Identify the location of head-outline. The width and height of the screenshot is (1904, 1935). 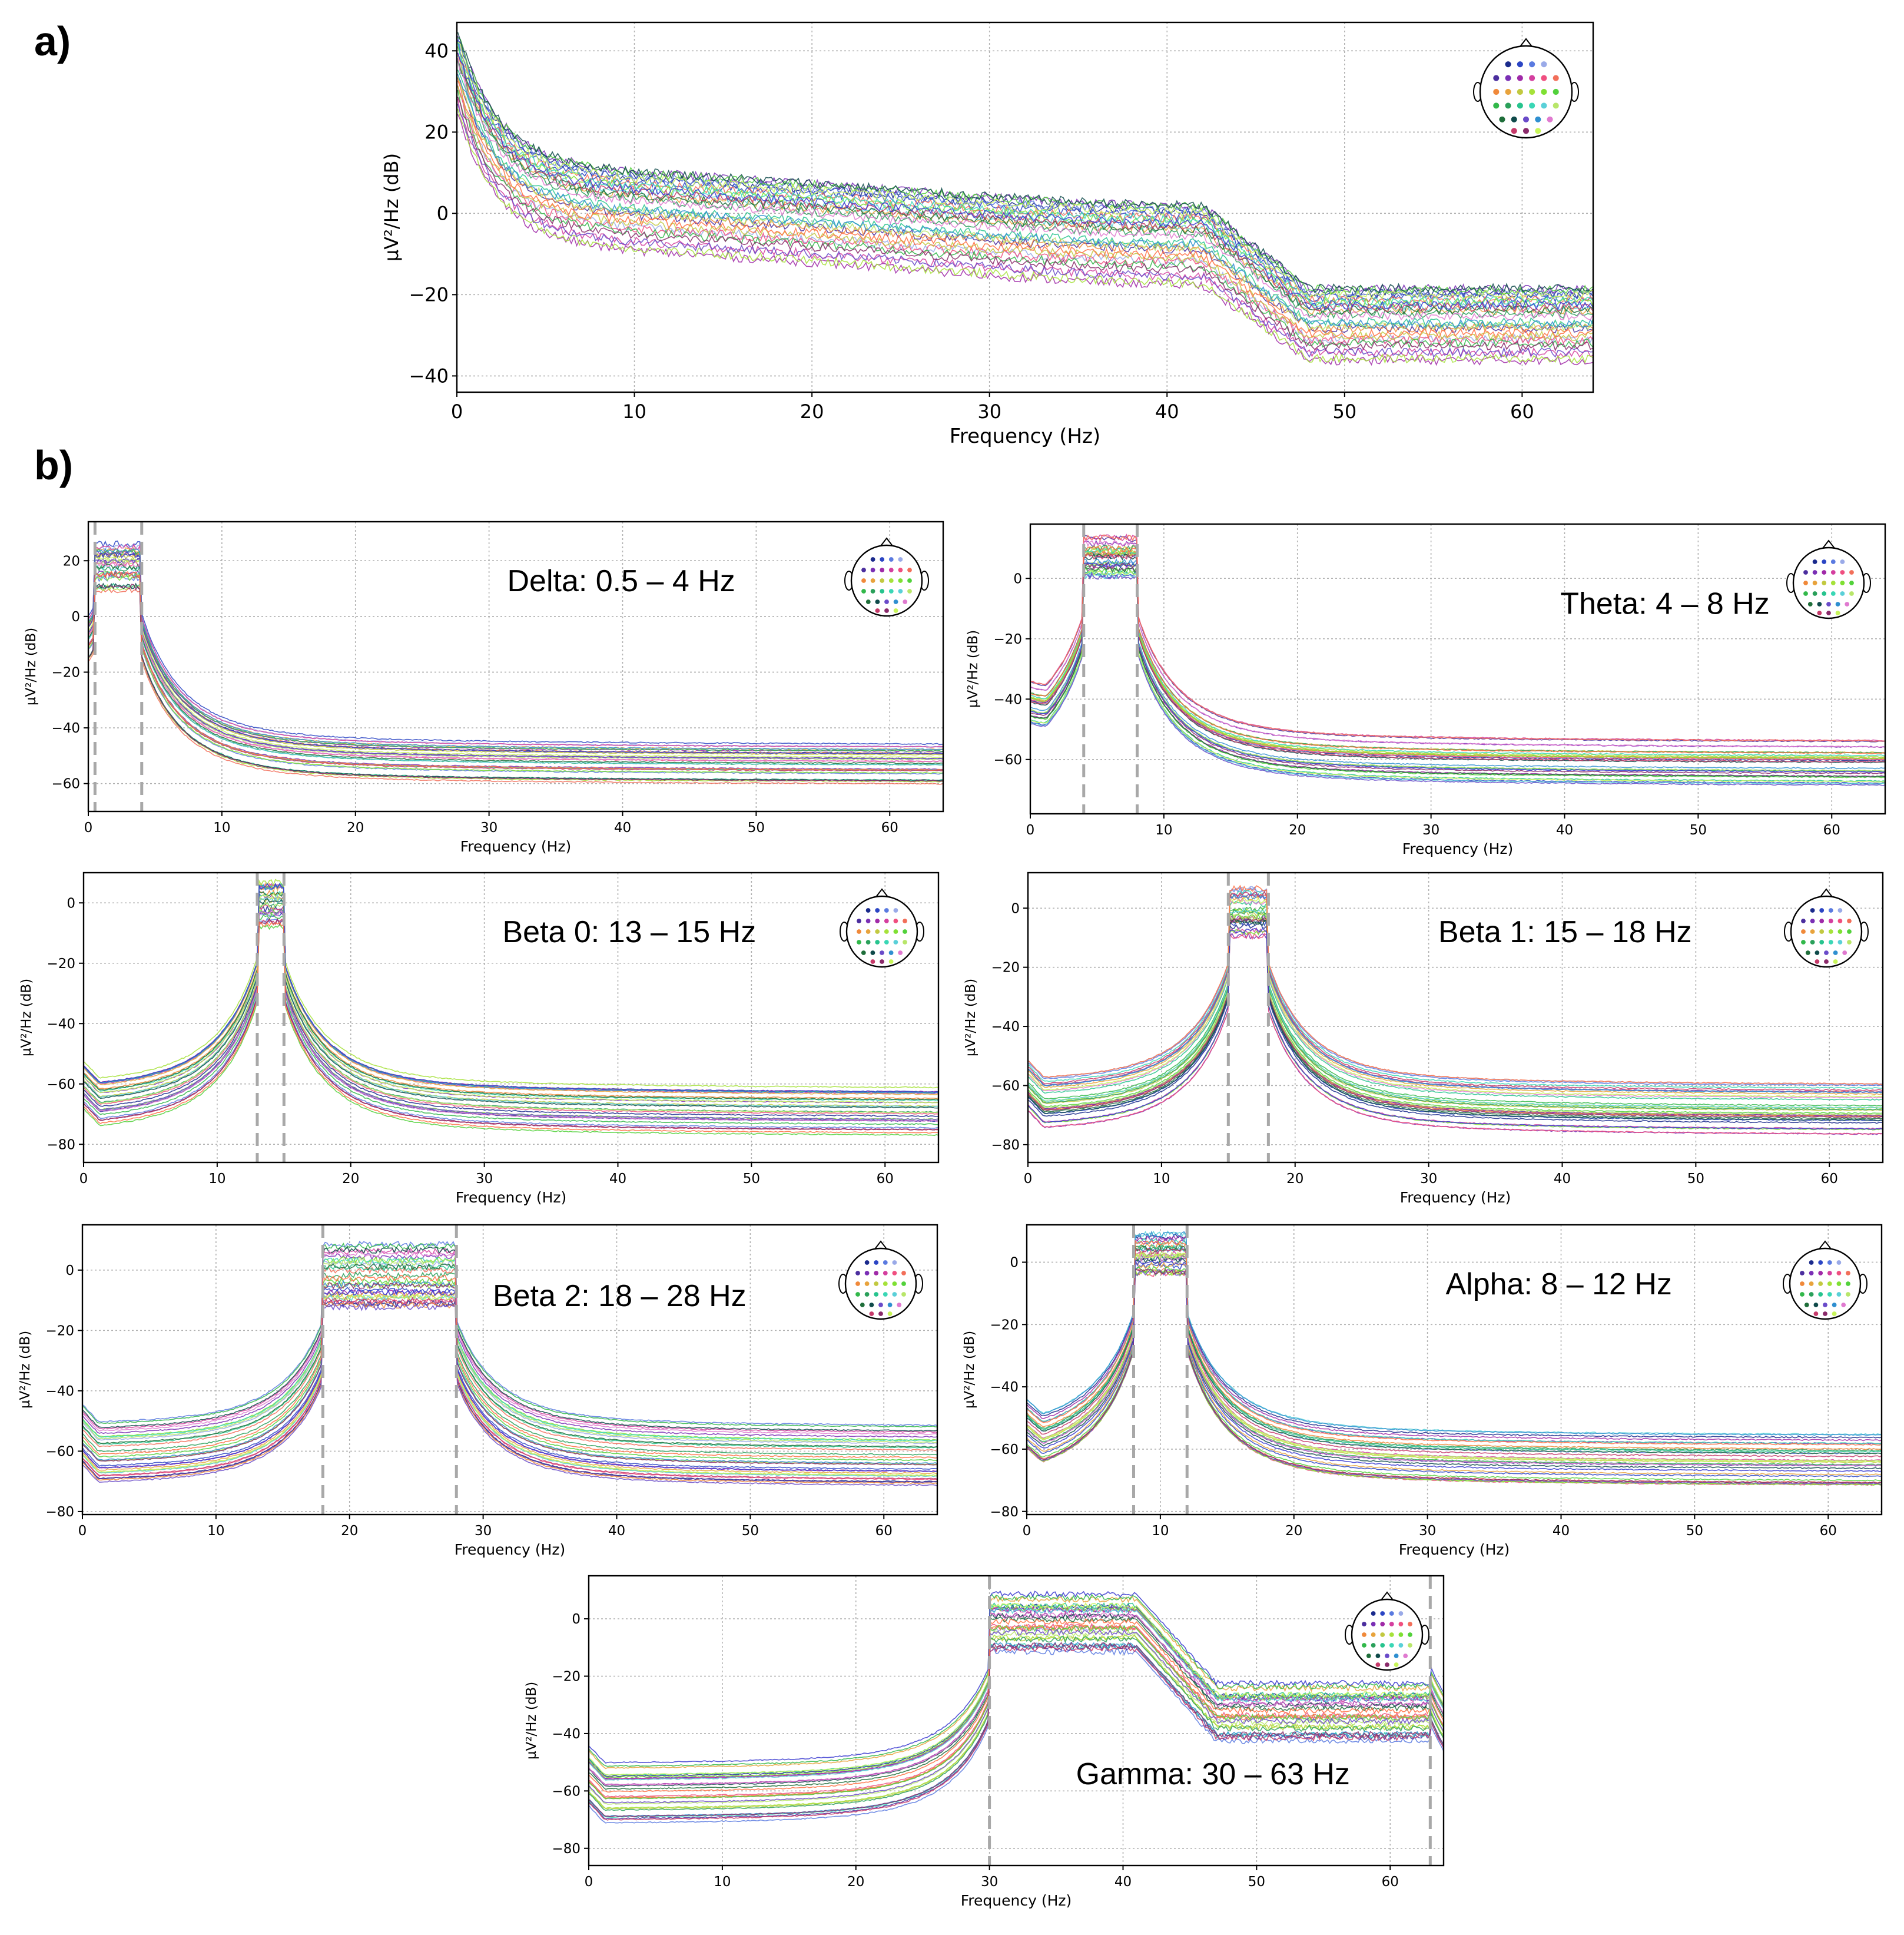
(1826, 931).